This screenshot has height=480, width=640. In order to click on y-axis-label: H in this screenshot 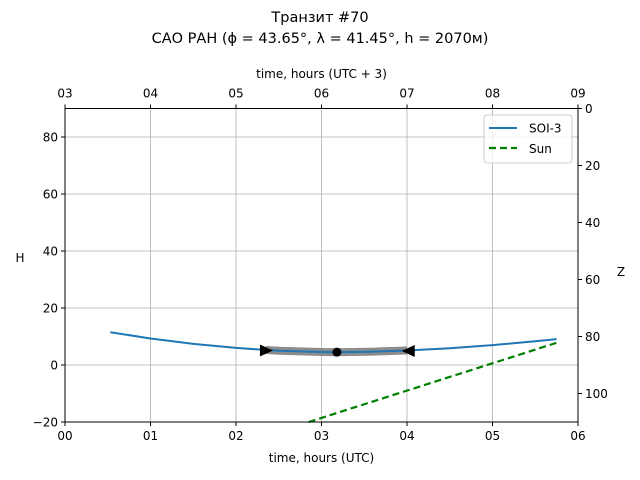, I will do `click(19, 258)`.